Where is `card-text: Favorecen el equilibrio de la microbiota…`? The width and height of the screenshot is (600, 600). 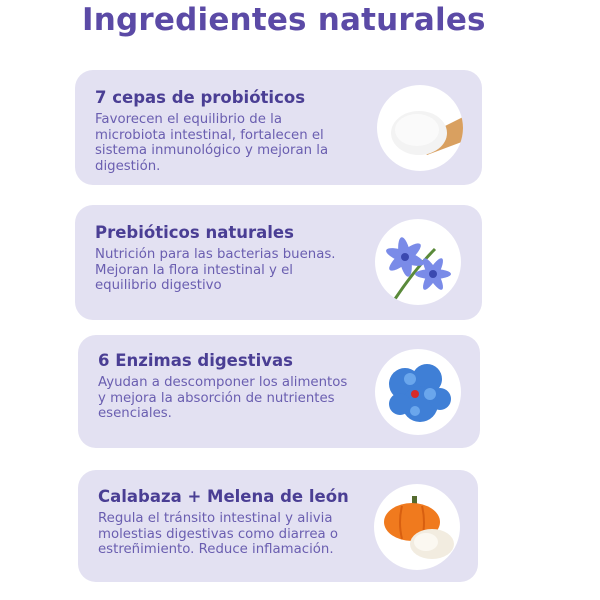 card-text: Favorecen el equilibrio de la microbiota… is located at coordinates (211, 143).